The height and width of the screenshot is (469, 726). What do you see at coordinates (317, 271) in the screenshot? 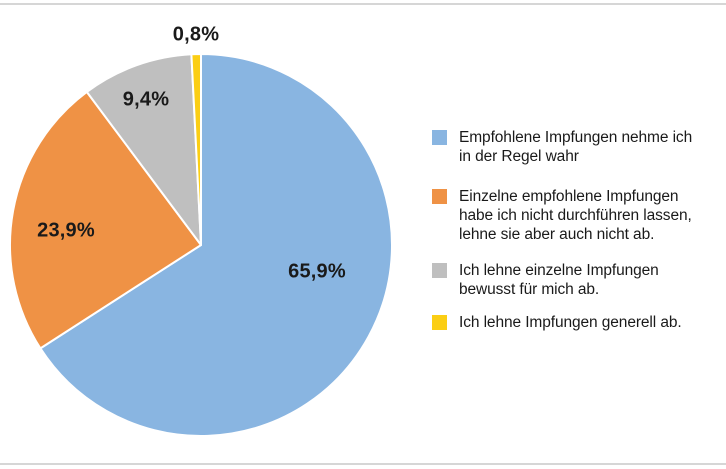
I see `pie-value-label-blue: 65,9%` at bounding box center [317, 271].